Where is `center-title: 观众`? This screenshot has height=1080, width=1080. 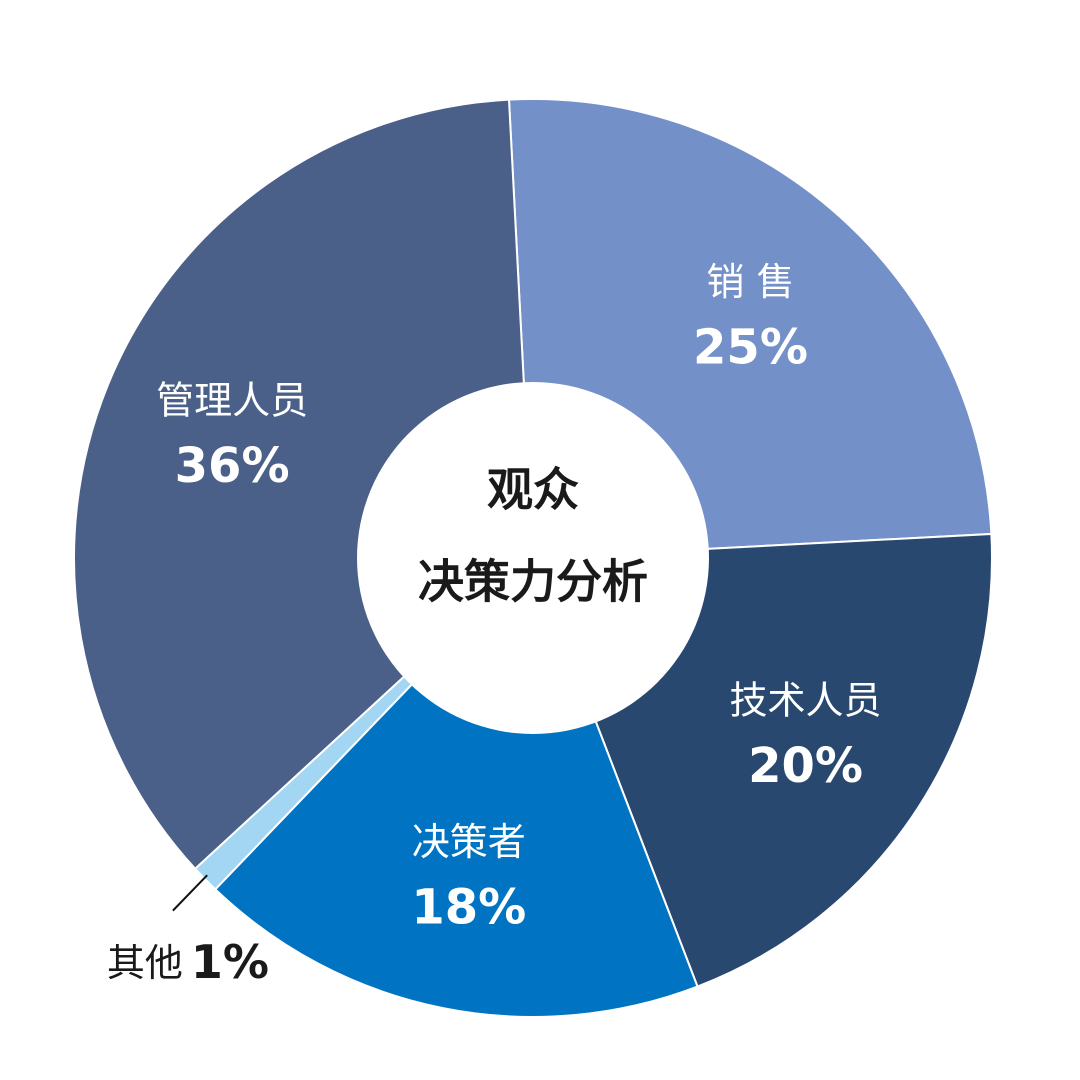 center-title: 观众 is located at coordinates (533, 490).